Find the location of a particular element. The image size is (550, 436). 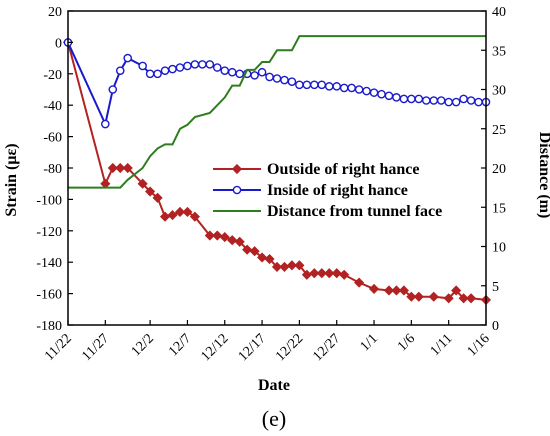

legend-item: Inside of right hance is located at coordinates (310, 190).